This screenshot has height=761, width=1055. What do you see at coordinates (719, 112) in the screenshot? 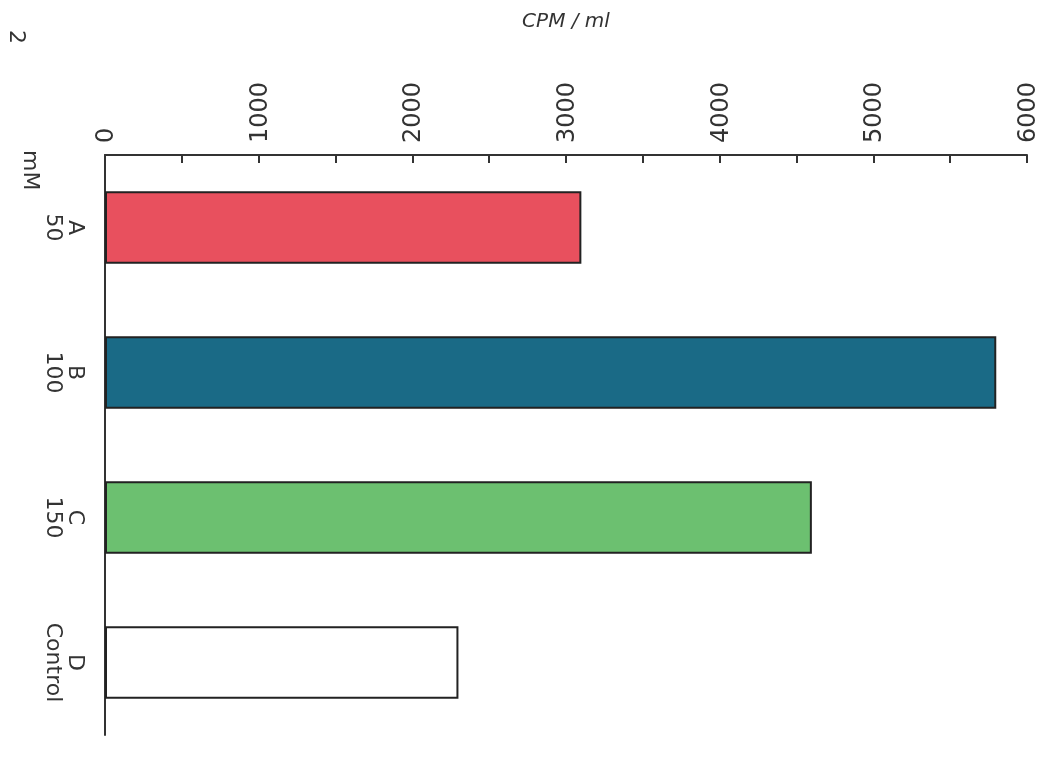
I see `x-tick-label: 4000` at bounding box center [719, 112].